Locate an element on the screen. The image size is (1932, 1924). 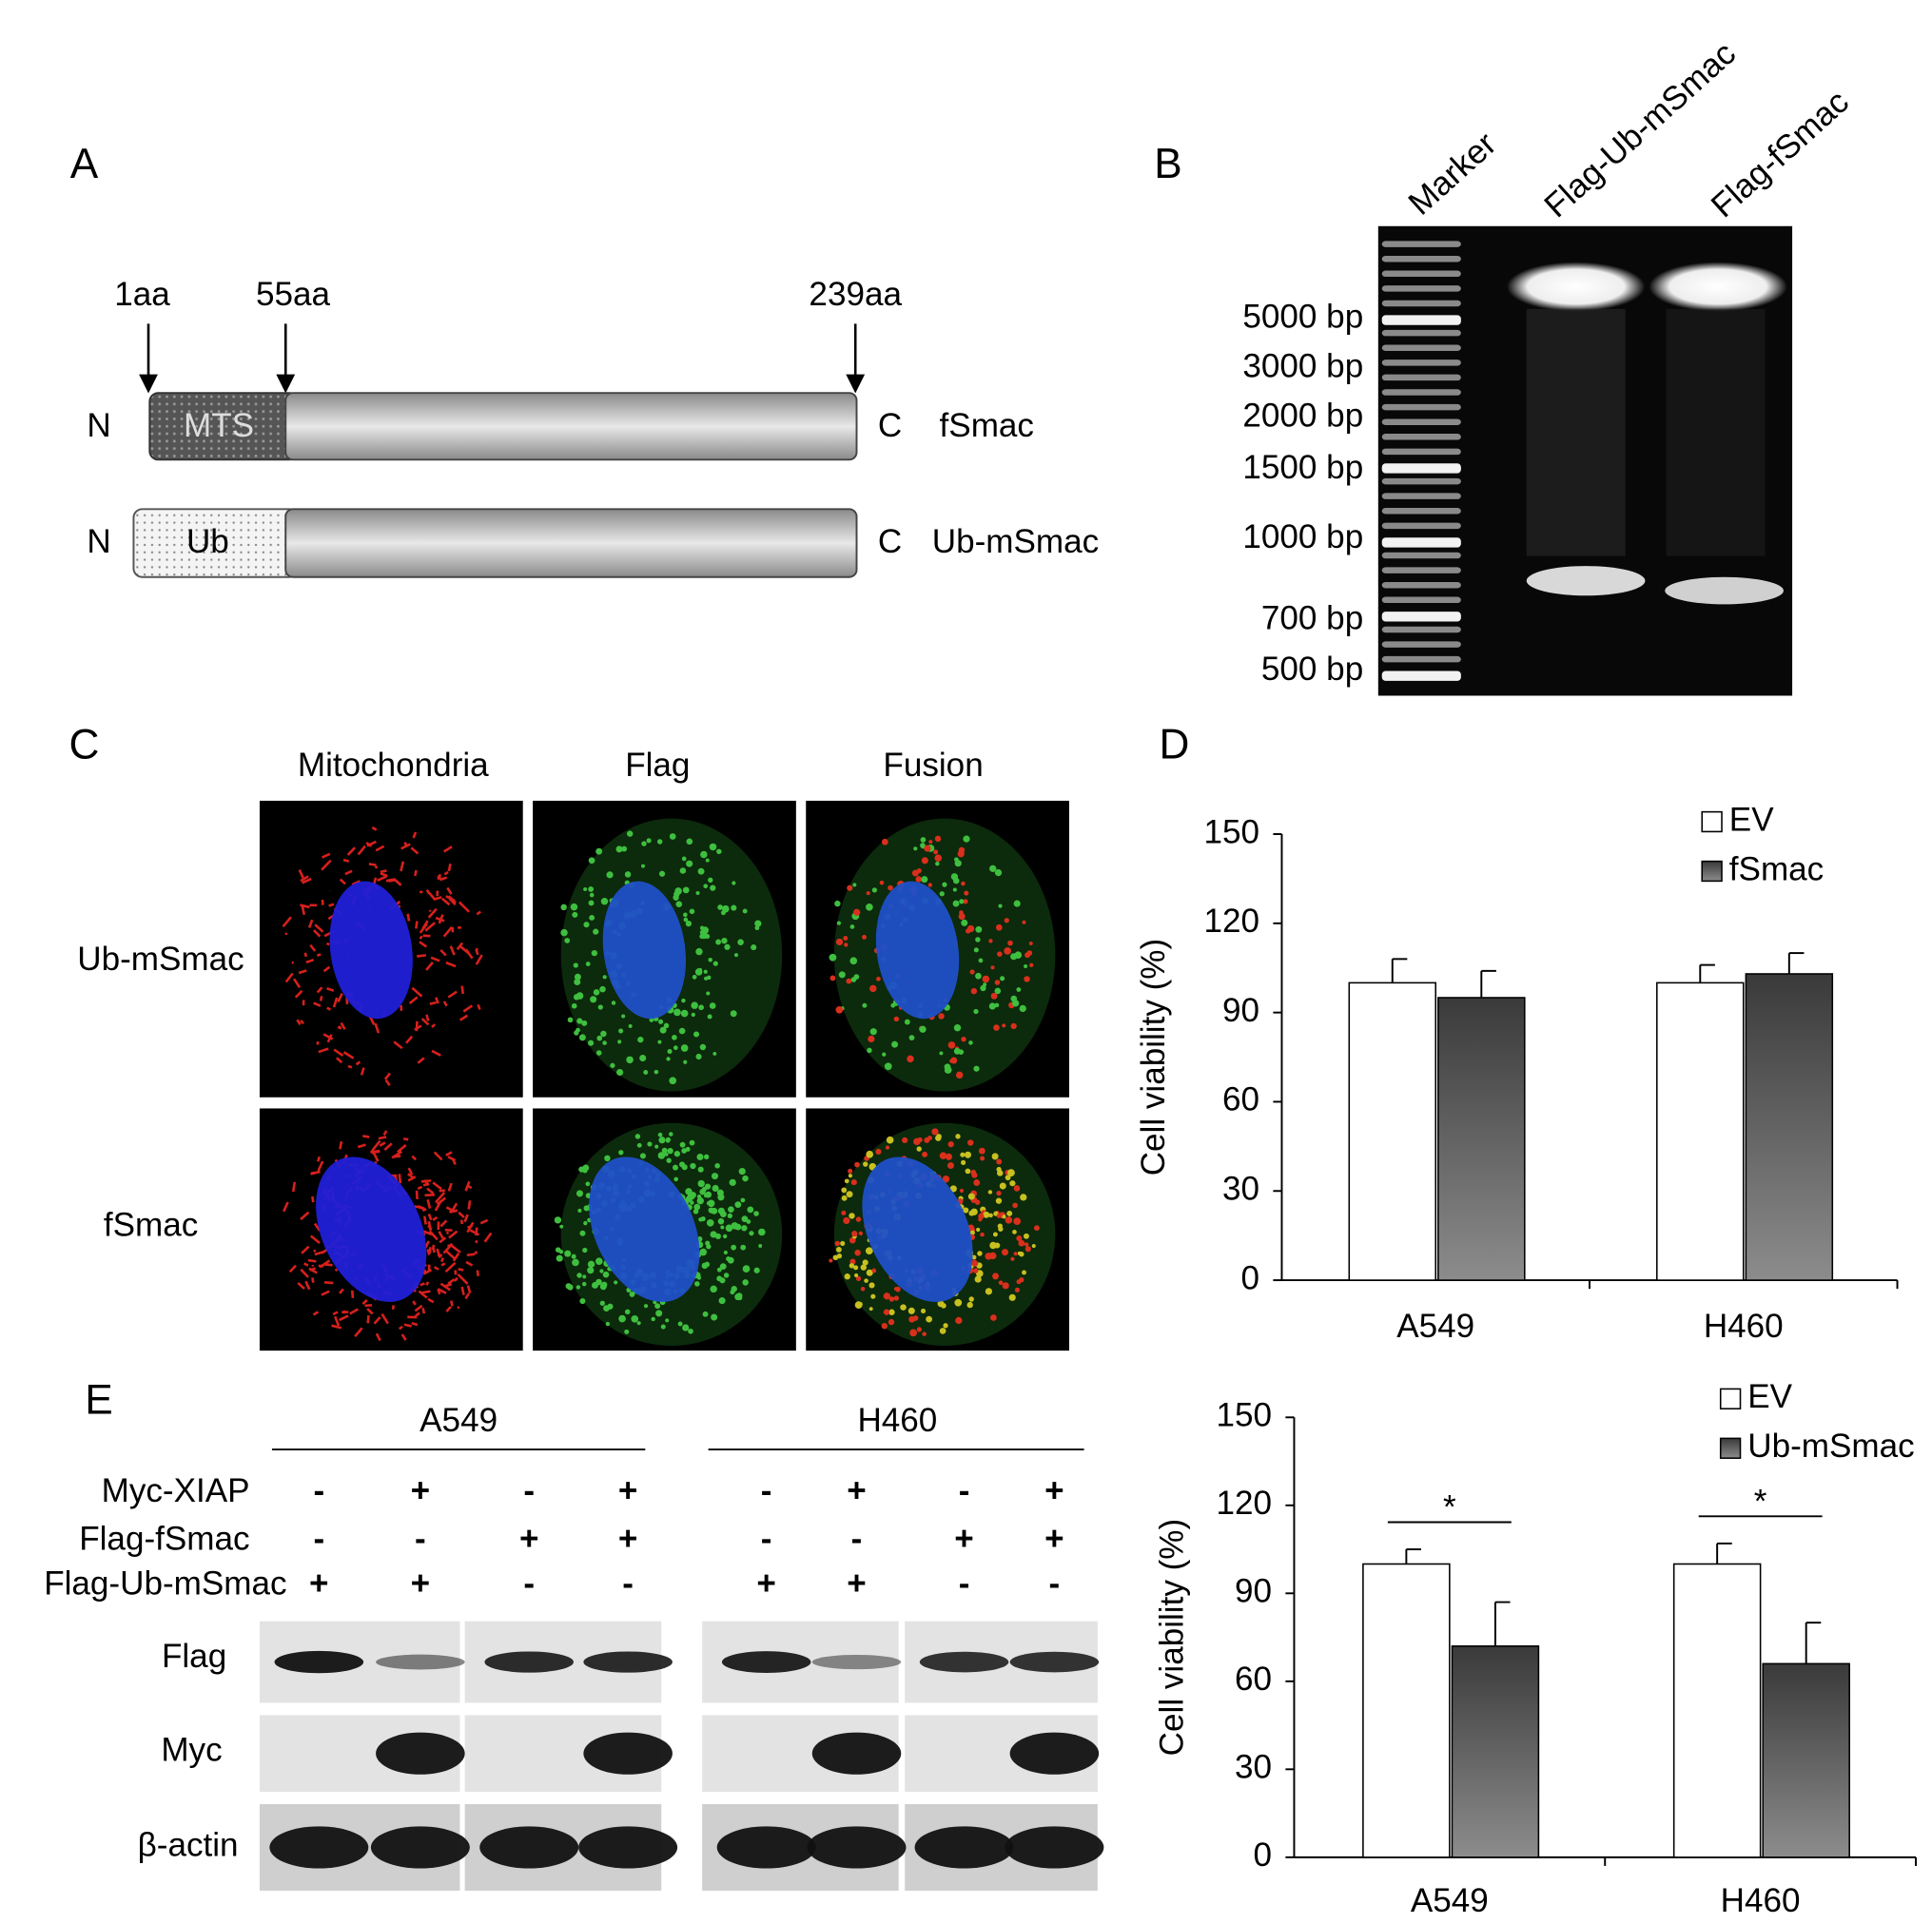
size-label: 5000 bp is located at coordinates (1303, 316).